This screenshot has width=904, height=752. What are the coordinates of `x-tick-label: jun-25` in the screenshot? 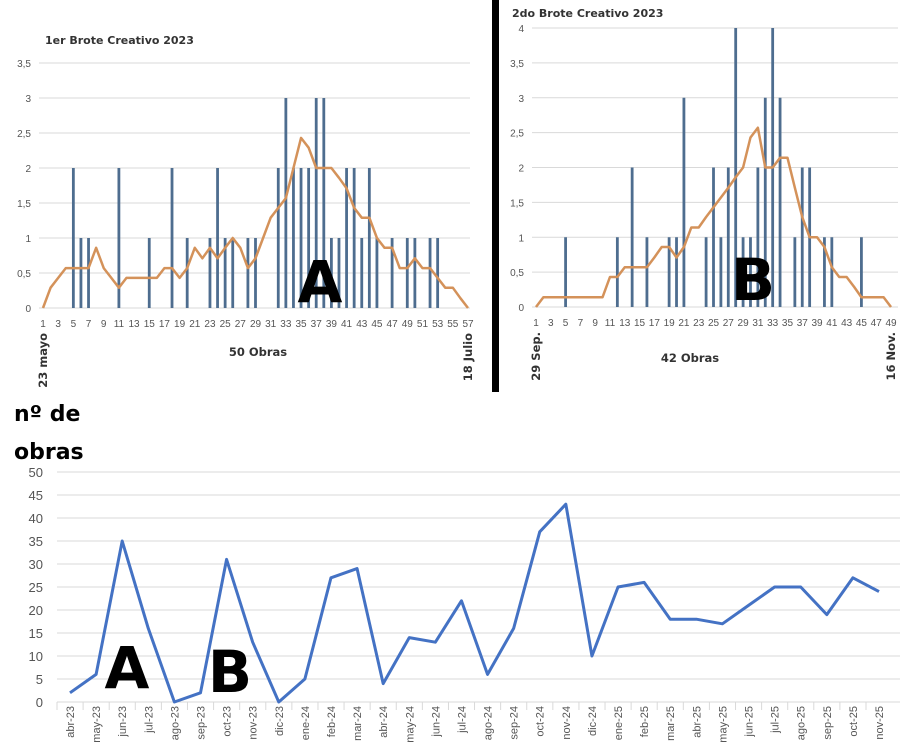 It's located at (750, 722).